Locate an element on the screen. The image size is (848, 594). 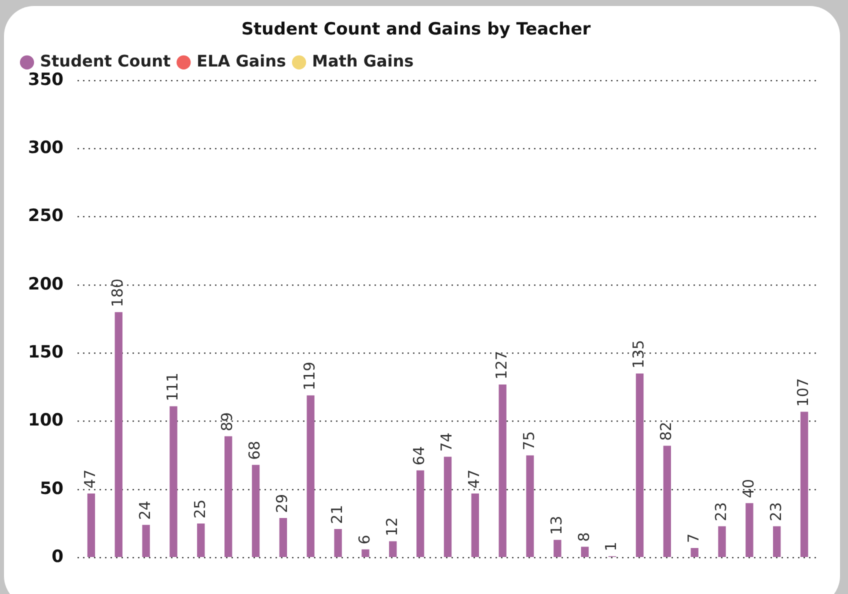
y-tick-label: 0 is located at coordinates (58, 557).